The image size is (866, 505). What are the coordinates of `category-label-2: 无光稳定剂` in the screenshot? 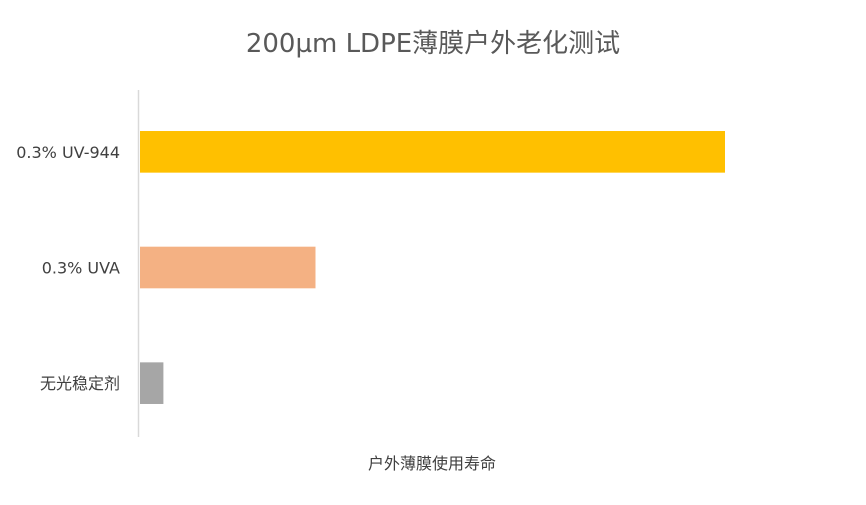 It's located at (80, 383).